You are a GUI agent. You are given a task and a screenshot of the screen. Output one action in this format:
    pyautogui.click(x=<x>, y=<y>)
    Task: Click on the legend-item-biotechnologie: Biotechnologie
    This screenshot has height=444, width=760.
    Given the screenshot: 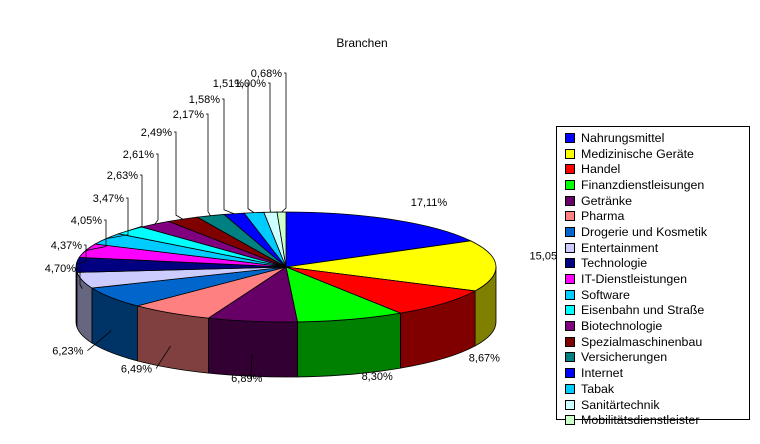 What is the action you would take?
    pyautogui.click(x=657, y=326)
    